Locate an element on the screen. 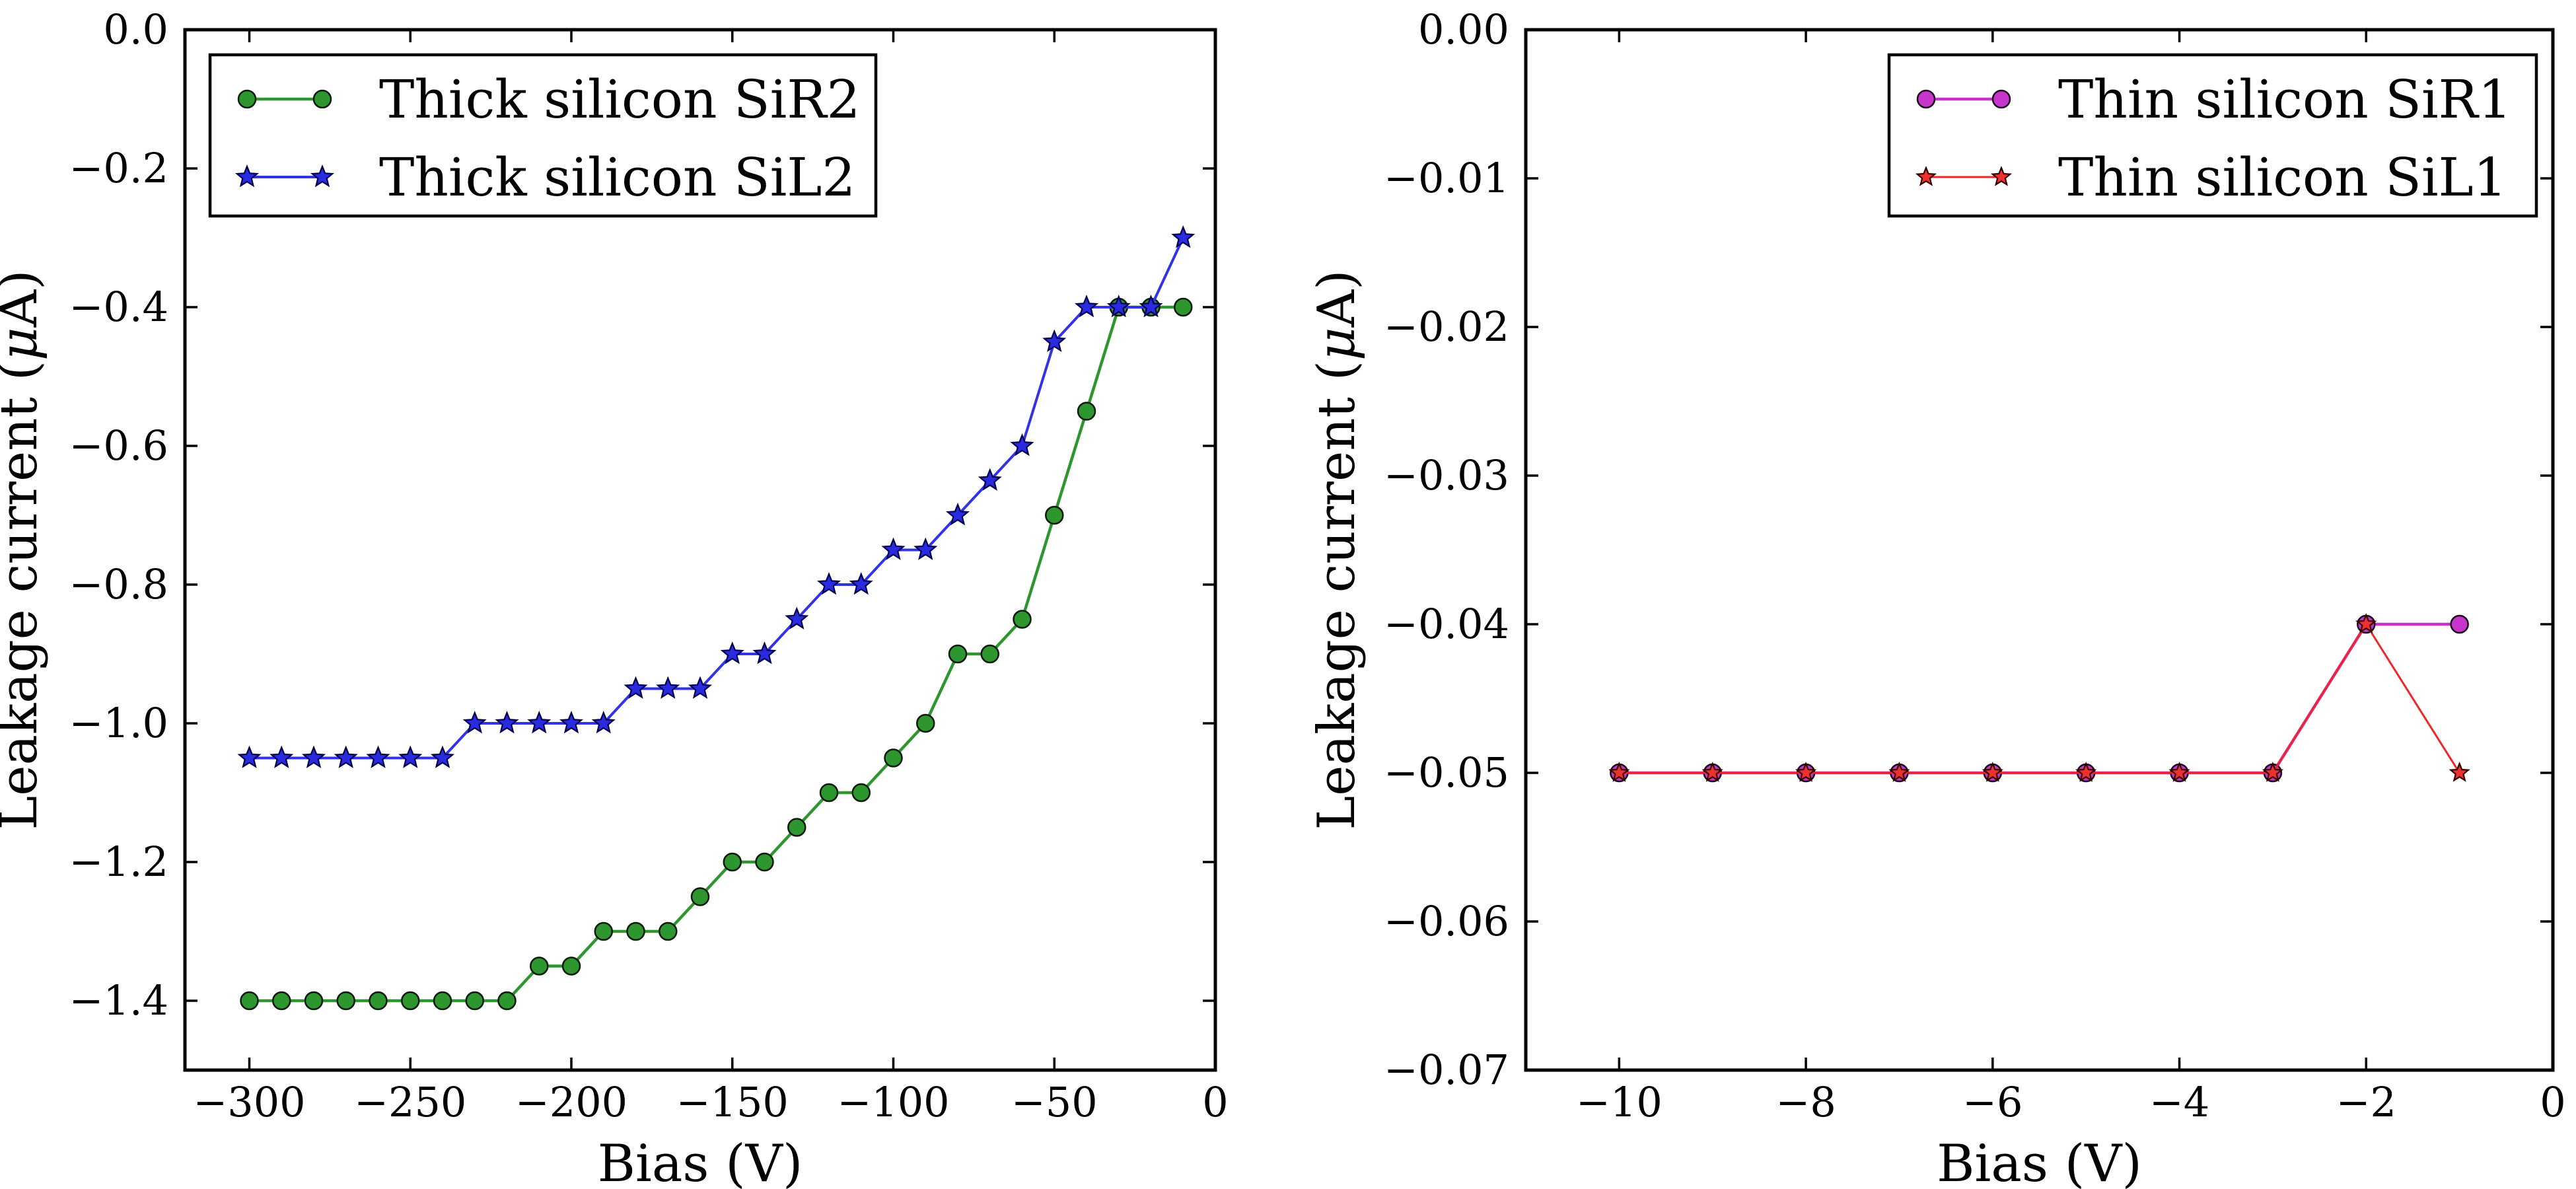 The width and height of the screenshot is (2576, 1189). legend-entry-label: Thick silicon SiL2 is located at coordinates (617, 177).